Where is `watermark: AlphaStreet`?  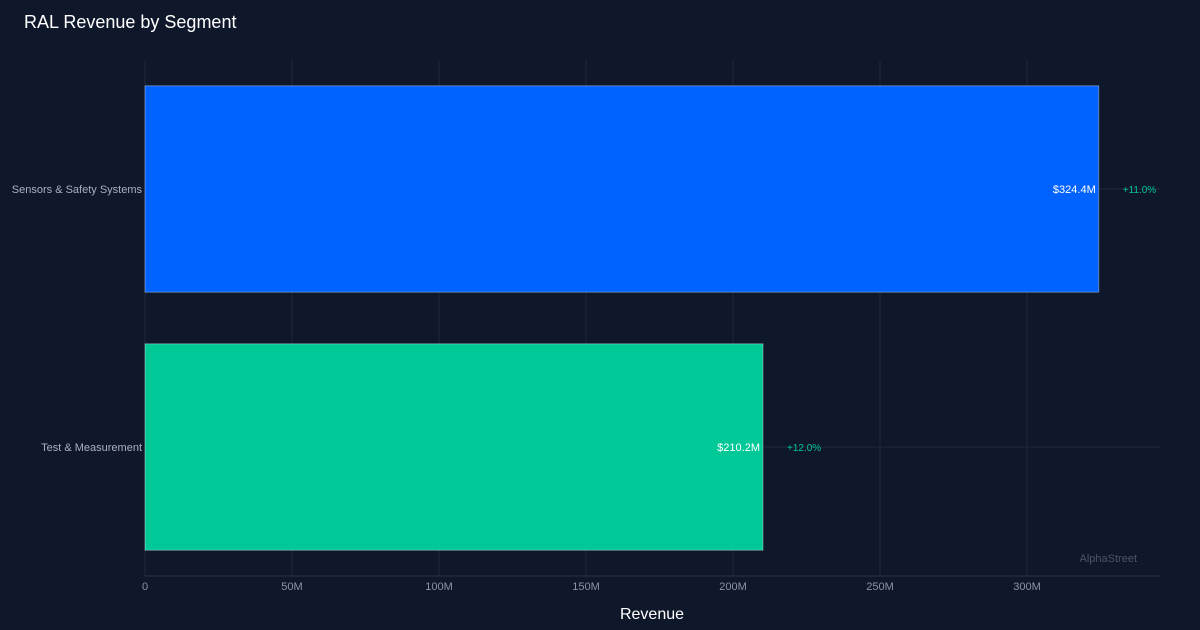
watermark: AlphaStreet is located at coordinates (1108, 559).